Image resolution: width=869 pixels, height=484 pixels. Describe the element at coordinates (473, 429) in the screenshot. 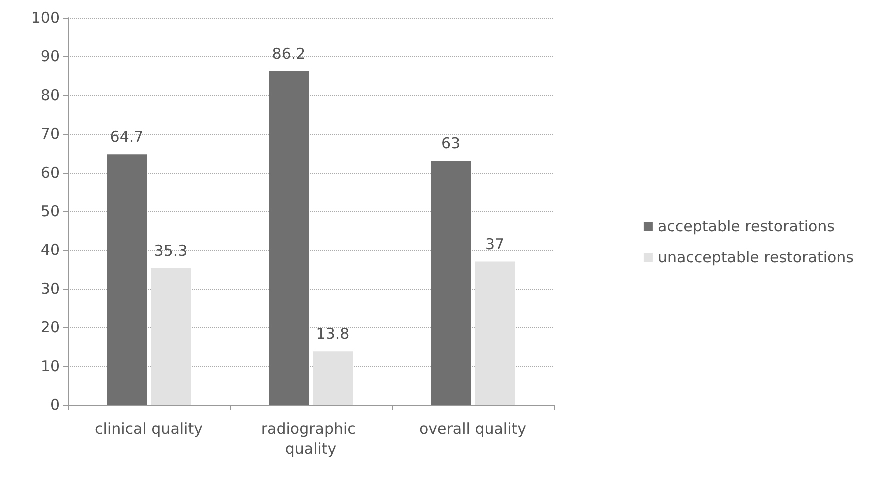

I see `x-tick-label: overall quality` at that location.